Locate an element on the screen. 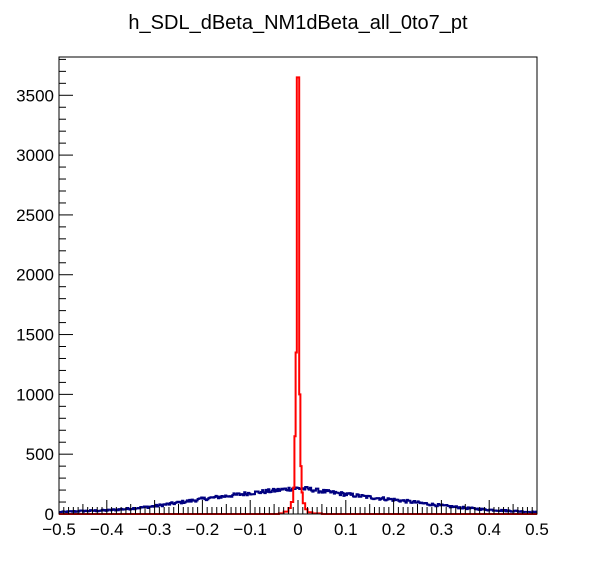  x-tick-label: 0.5 is located at coordinates (537, 529).